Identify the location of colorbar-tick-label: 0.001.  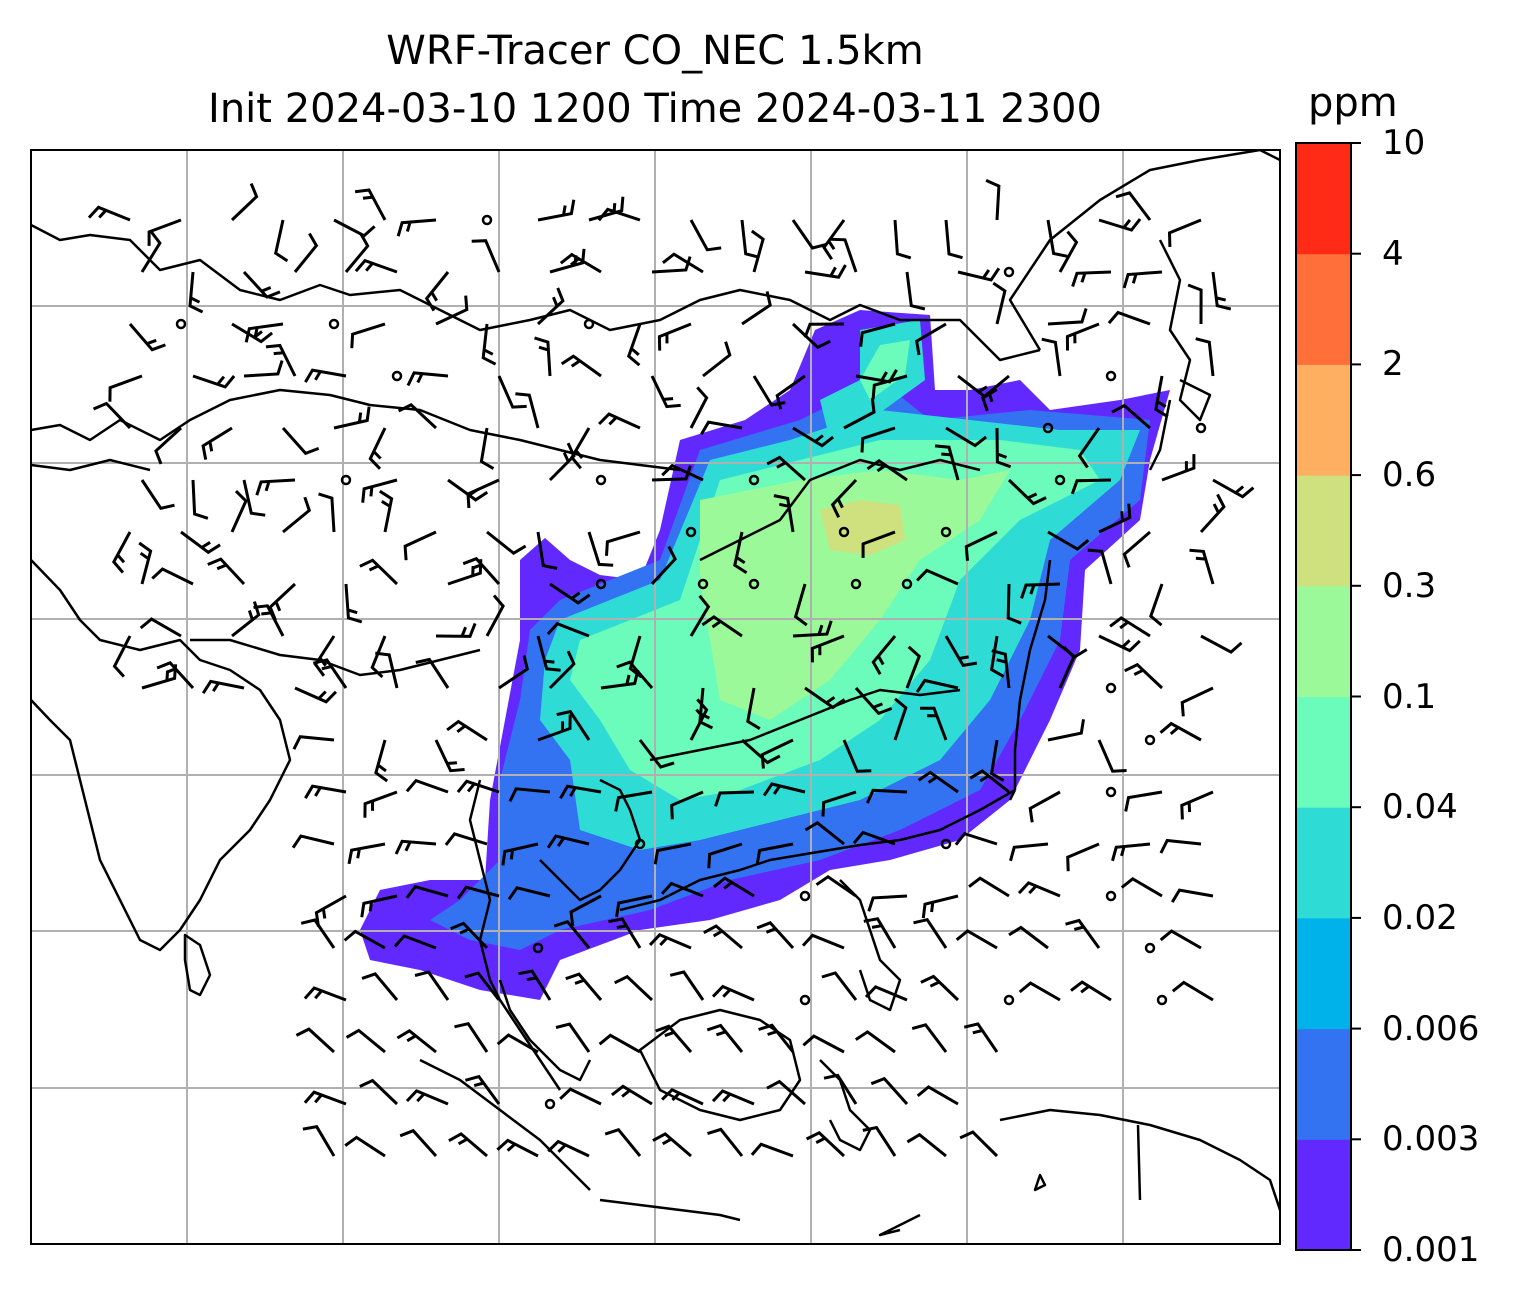
(1431, 1250).